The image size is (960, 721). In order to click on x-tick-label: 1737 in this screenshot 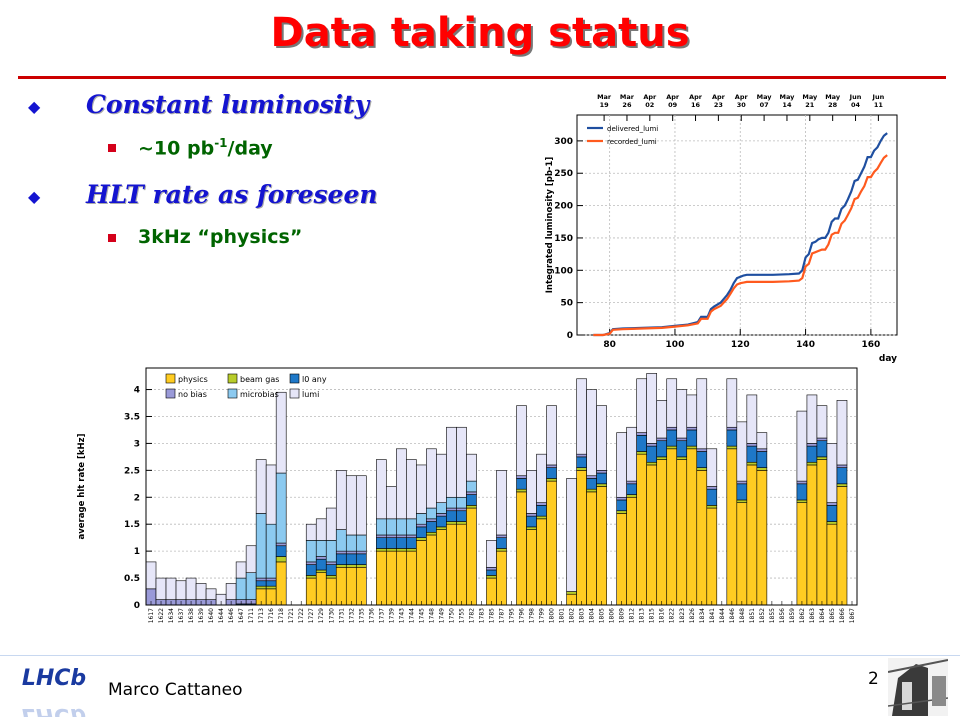, I will do `click(381, 615)`.